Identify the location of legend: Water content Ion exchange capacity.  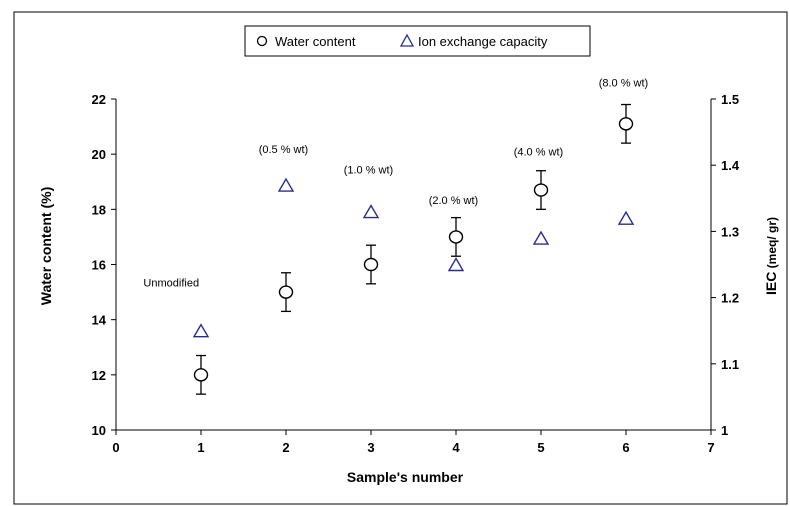
(417, 41).